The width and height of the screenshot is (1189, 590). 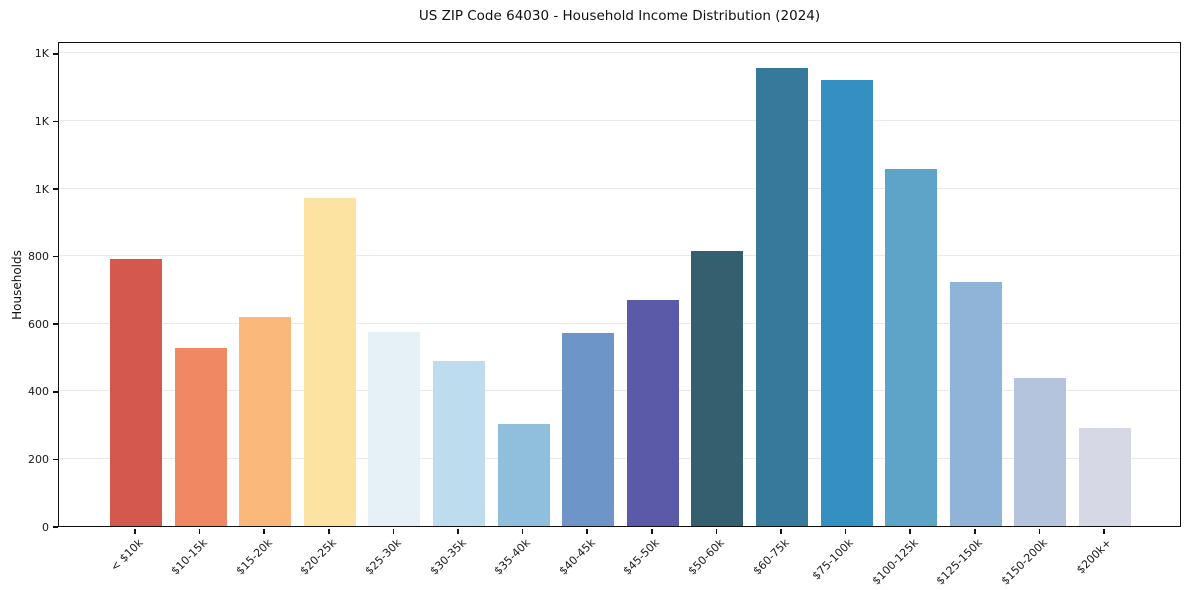 What do you see at coordinates (706, 557) in the screenshot?
I see `x-tick-label: $50-60k` at bounding box center [706, 557].